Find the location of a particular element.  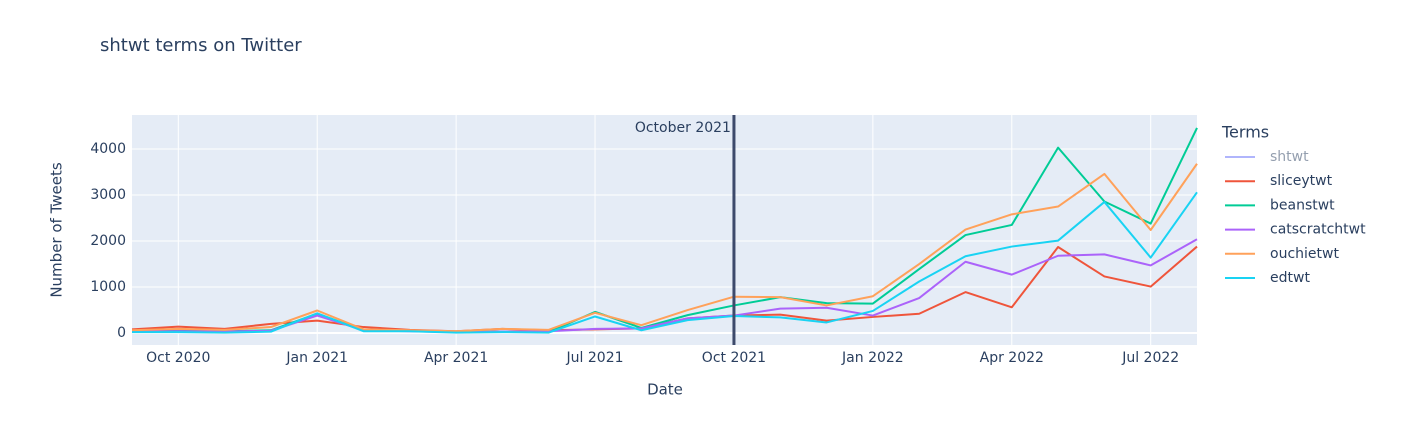

x-tick-label: Apr 2021 is located at coordinates (456, 358).